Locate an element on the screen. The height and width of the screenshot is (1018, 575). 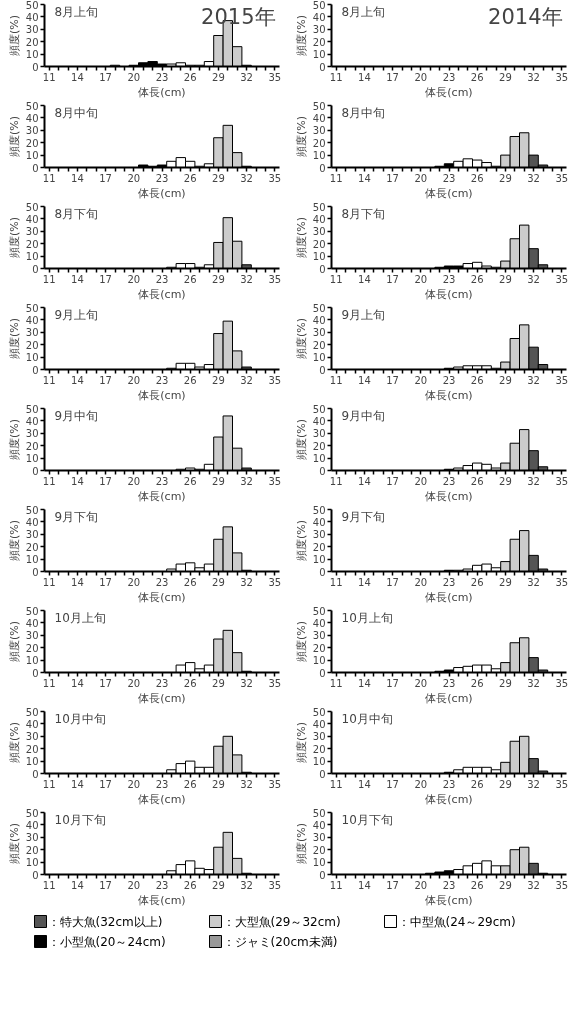
x-tick-label: 20 is located at coordinates (134, 380).